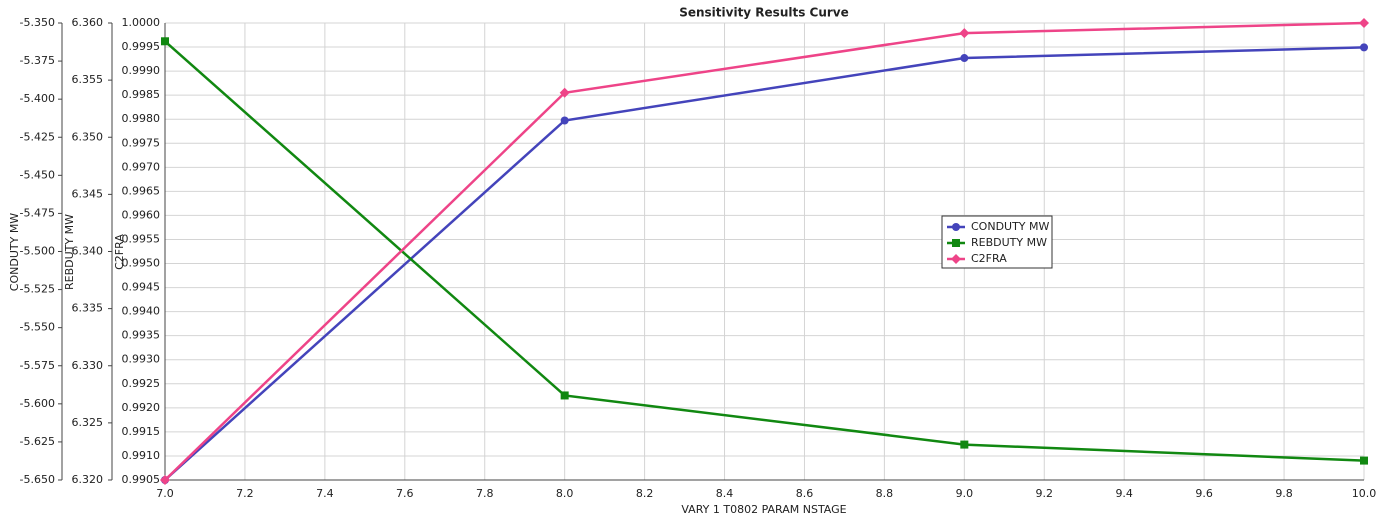  I want to click on y-tick-label: -5.650, so click(37, 479).